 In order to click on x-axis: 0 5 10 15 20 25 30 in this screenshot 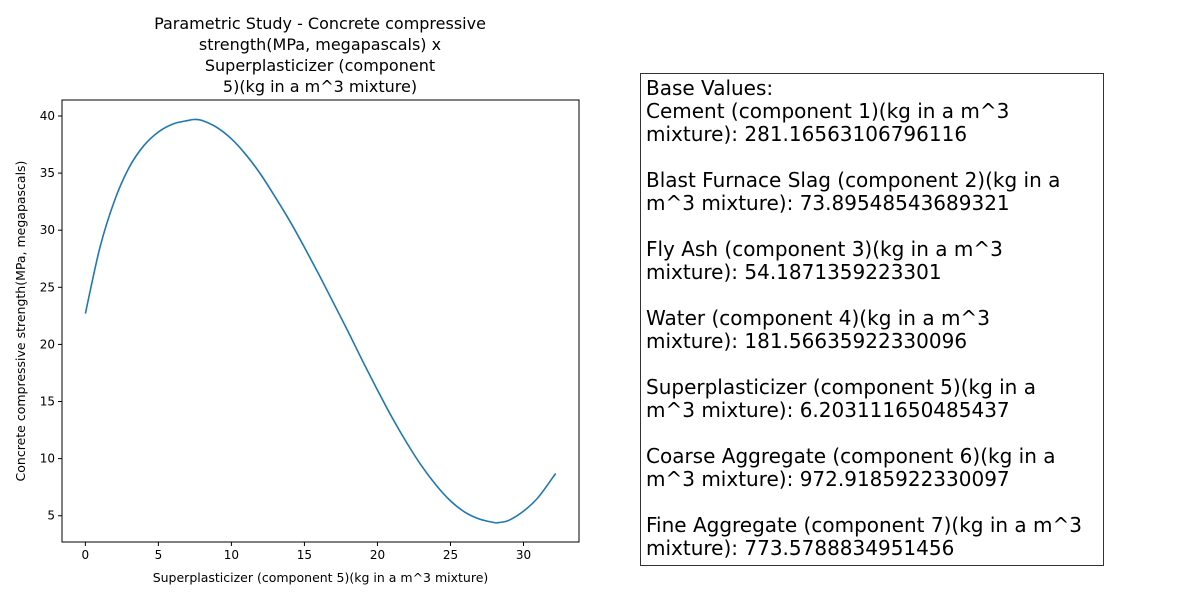, I will do `click(306, 552)`.